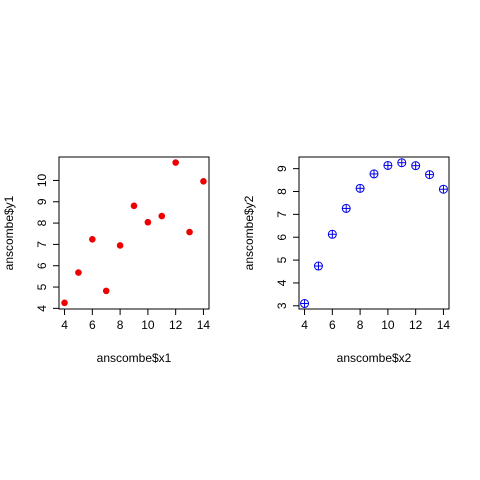 This screenshot has width=480, height=480. What do you see at coordinates (249, 232) in the screenshot?
I see `y-axis-label: anscombe$y2` at bounding box center [249, 232].